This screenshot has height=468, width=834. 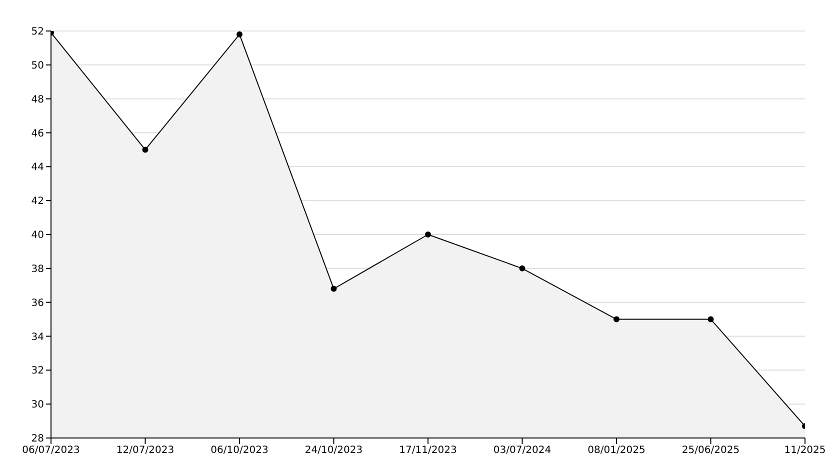 I want to click on x-tick-label: 24/10/2023, so click(x=333, y=450).